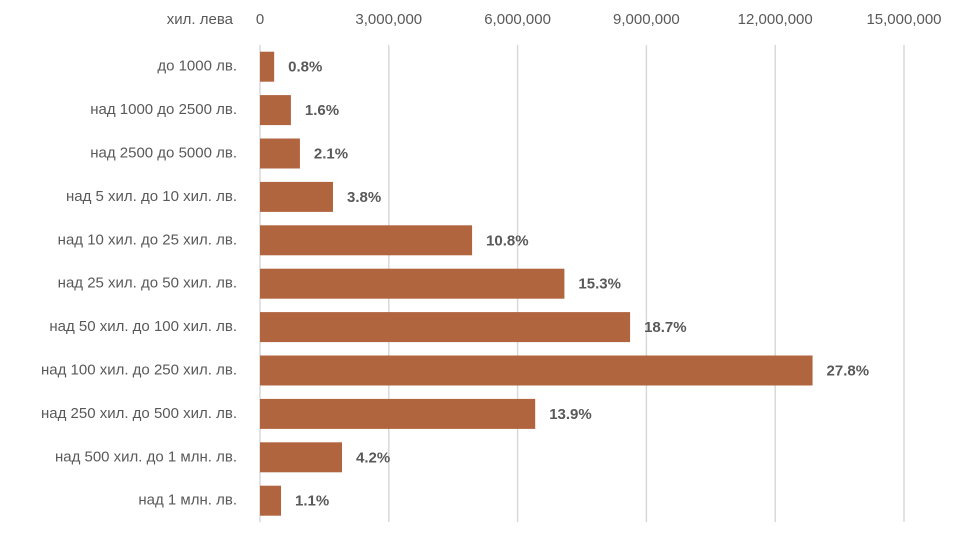 This screenshot has width=958, height=539. What do you see at coordinates (163, 152) in the screenshot?
I see `y-tick-label: над 2500 до 5000 лв.` at bounding box center [163, 152].